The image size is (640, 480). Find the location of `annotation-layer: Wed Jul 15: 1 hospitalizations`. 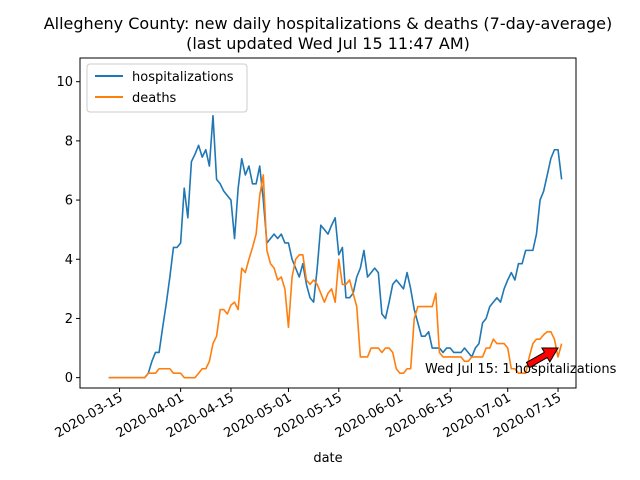

annotation-layer: Wed Jul 15: 1 hospitalizations is located at coordinates (521, 362).